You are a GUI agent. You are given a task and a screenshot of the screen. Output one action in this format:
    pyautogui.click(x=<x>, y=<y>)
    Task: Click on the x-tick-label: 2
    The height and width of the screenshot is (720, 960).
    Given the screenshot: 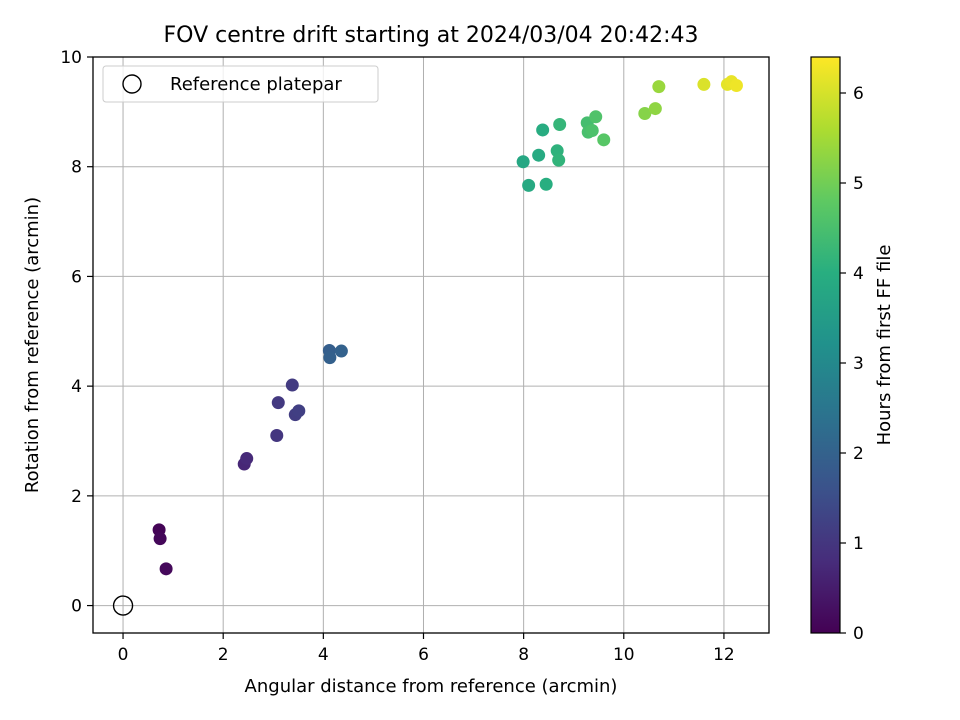 What is the action you would take?
    pyautogui.click(x=223, y=655)
    